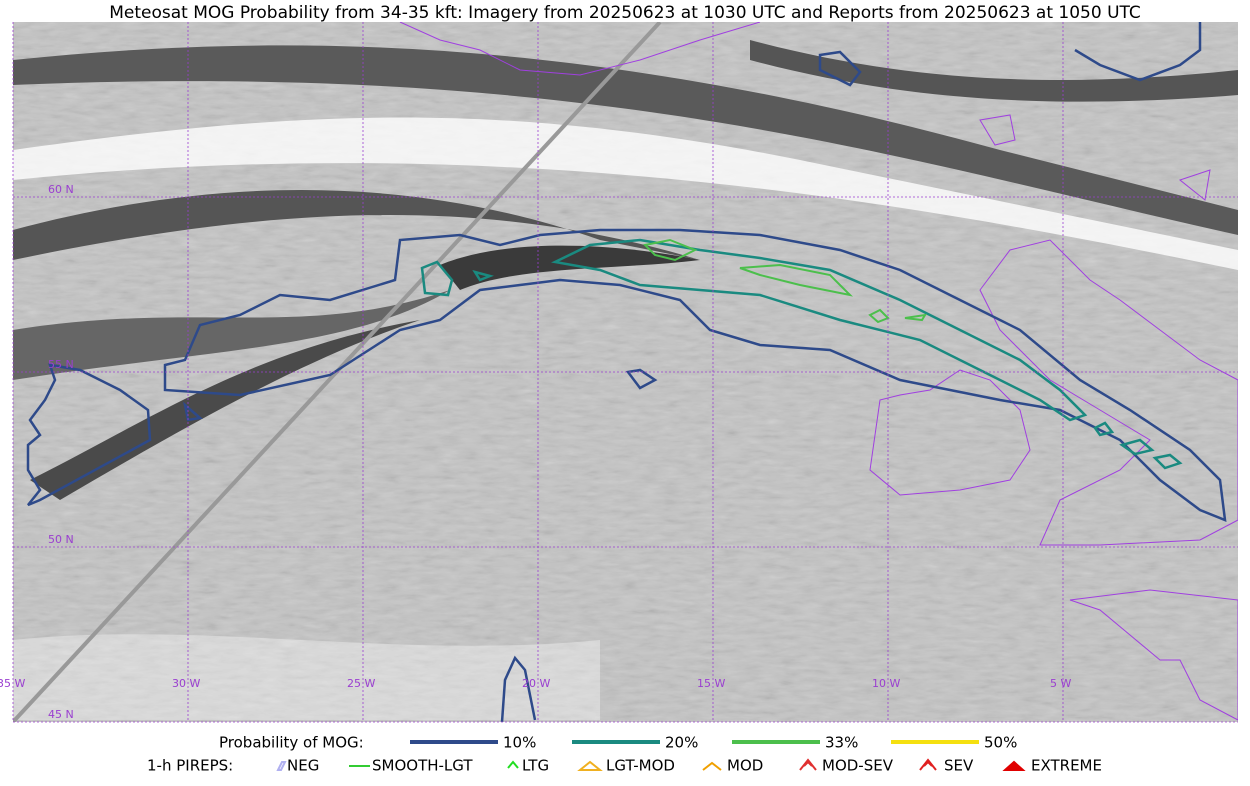 Image resolution: width=1250 pixels, height=786 pixels. What do you see at coordinates (841, 743) in the screenshot?
I see `legend-label: 33%` at bounding box center [841, 743].